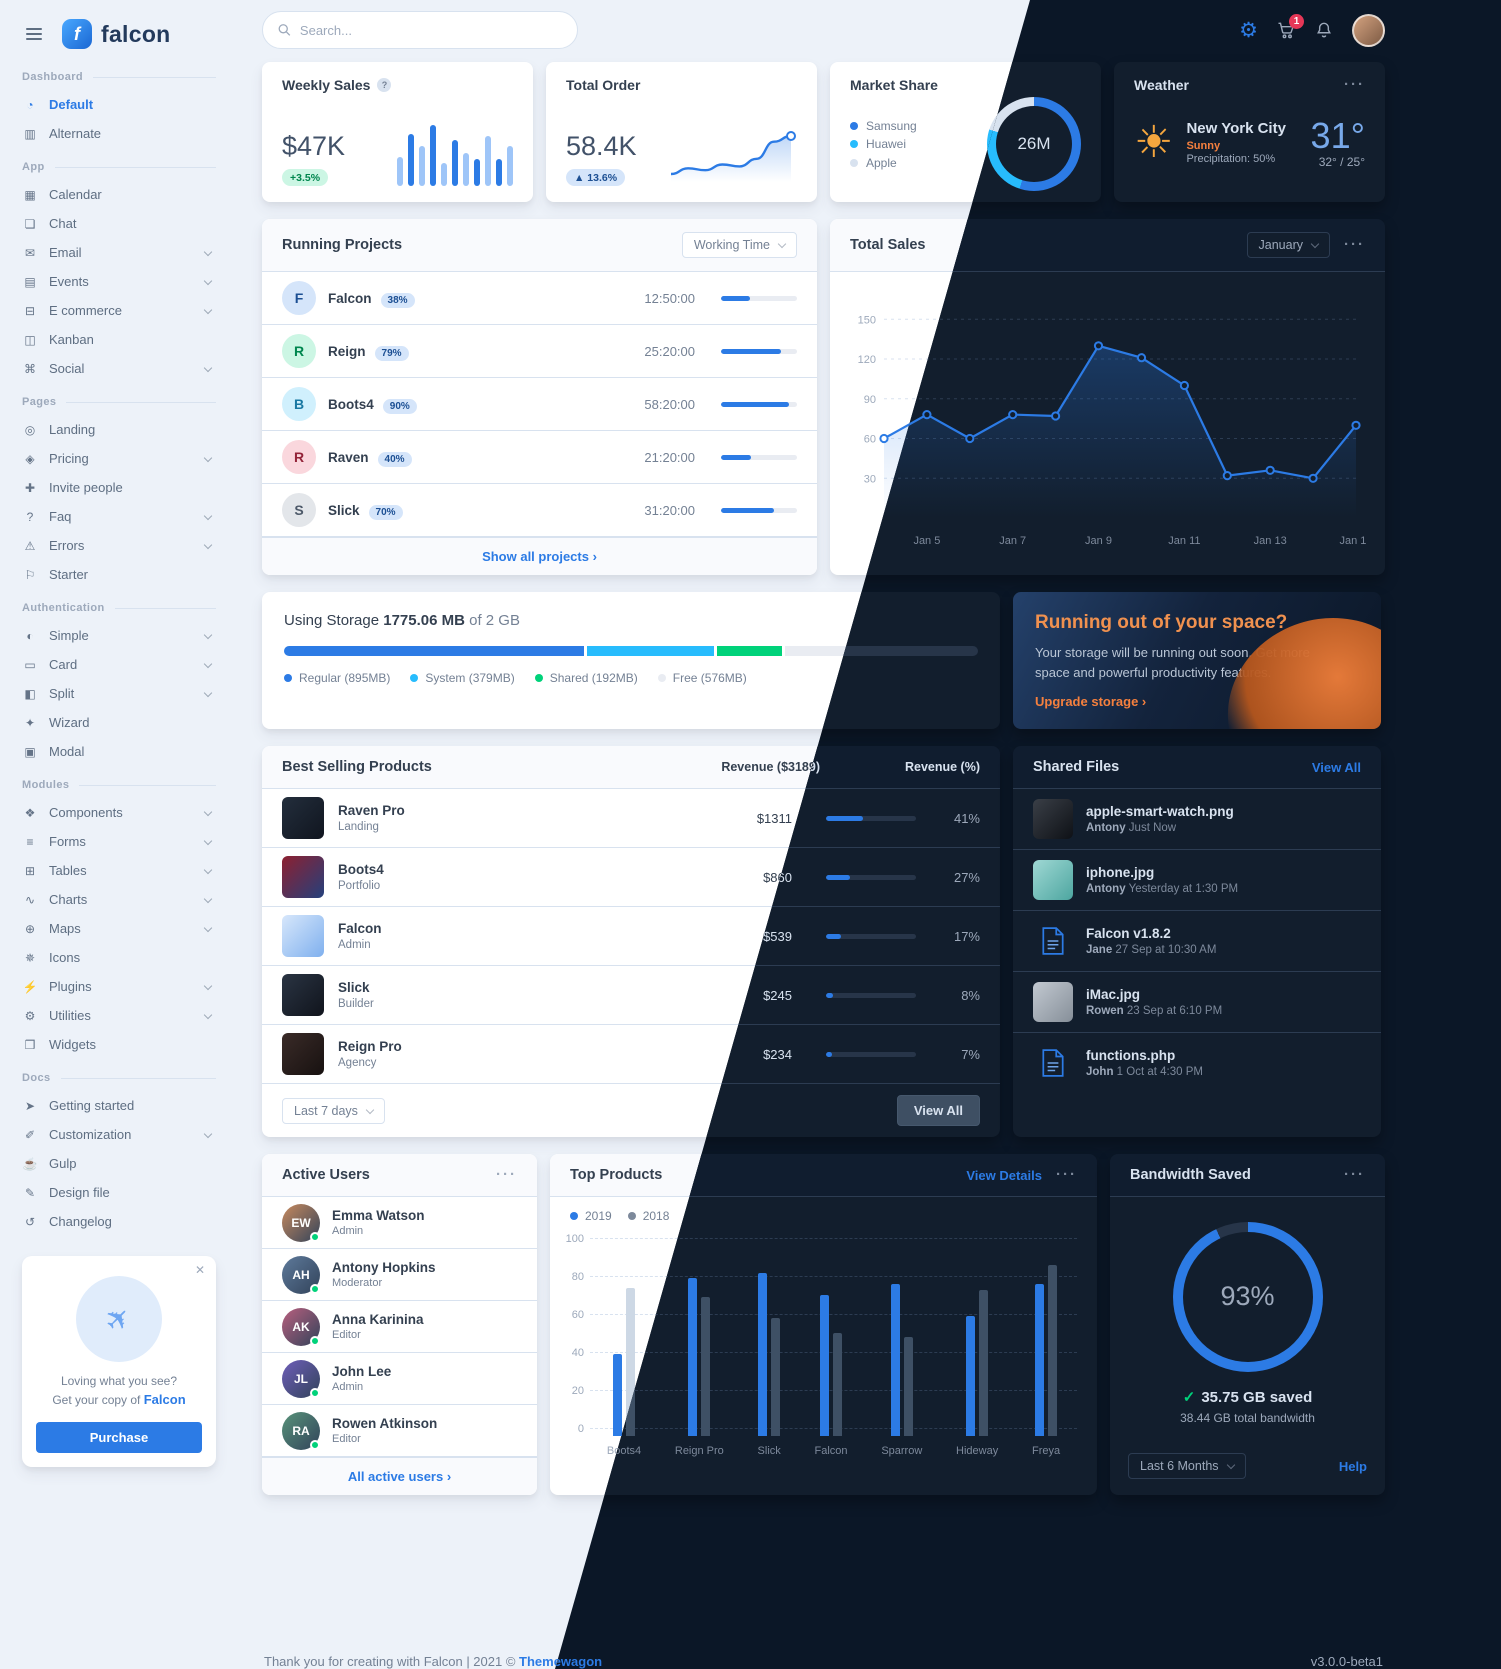  Describe the element at coordinates (970, 995) in the screenshot. I see `product-revenue-percent: 8%` at that location.